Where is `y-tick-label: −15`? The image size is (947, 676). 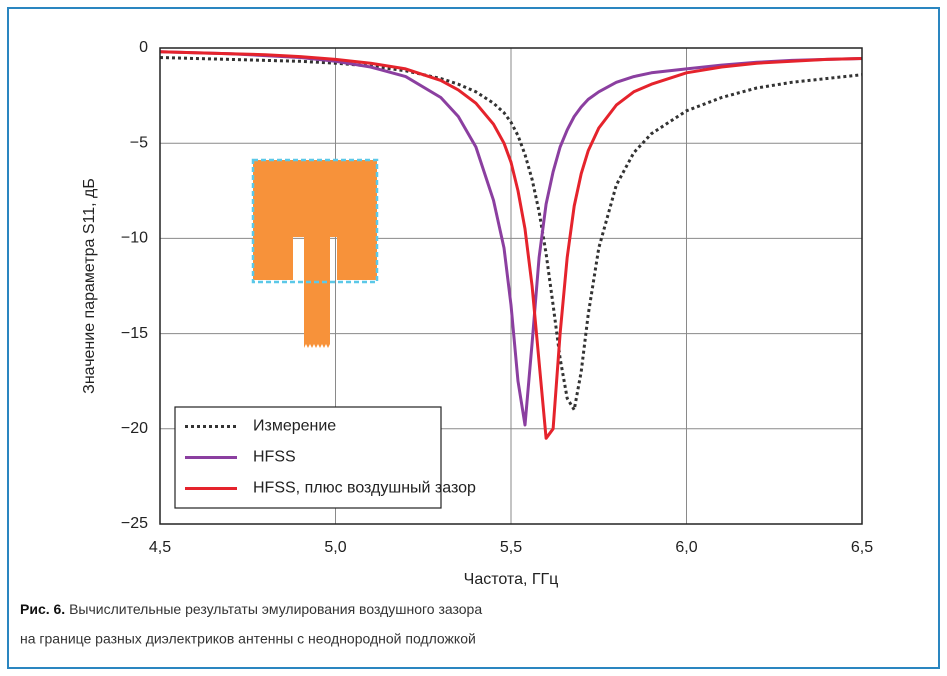 y-tick-label: −15 is located at coordinates (134, 333).